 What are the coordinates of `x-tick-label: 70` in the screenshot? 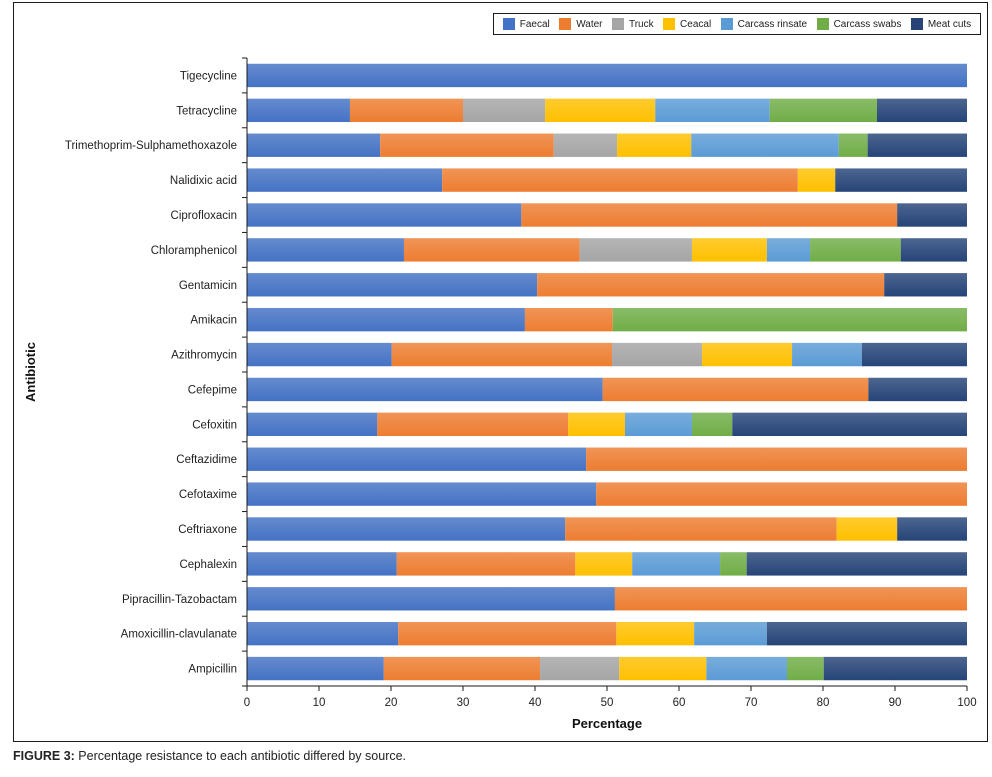 It's located at (751, 703).